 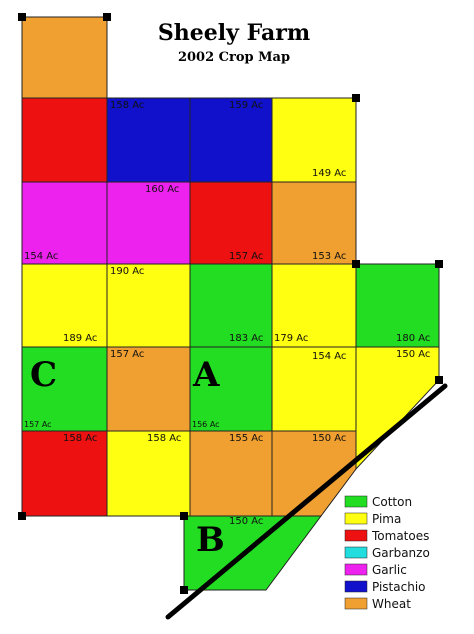 What do you see at coordinates (206, 375) in the screenshot?
I see `section-label-a: A` at bounding box center [206, 375].